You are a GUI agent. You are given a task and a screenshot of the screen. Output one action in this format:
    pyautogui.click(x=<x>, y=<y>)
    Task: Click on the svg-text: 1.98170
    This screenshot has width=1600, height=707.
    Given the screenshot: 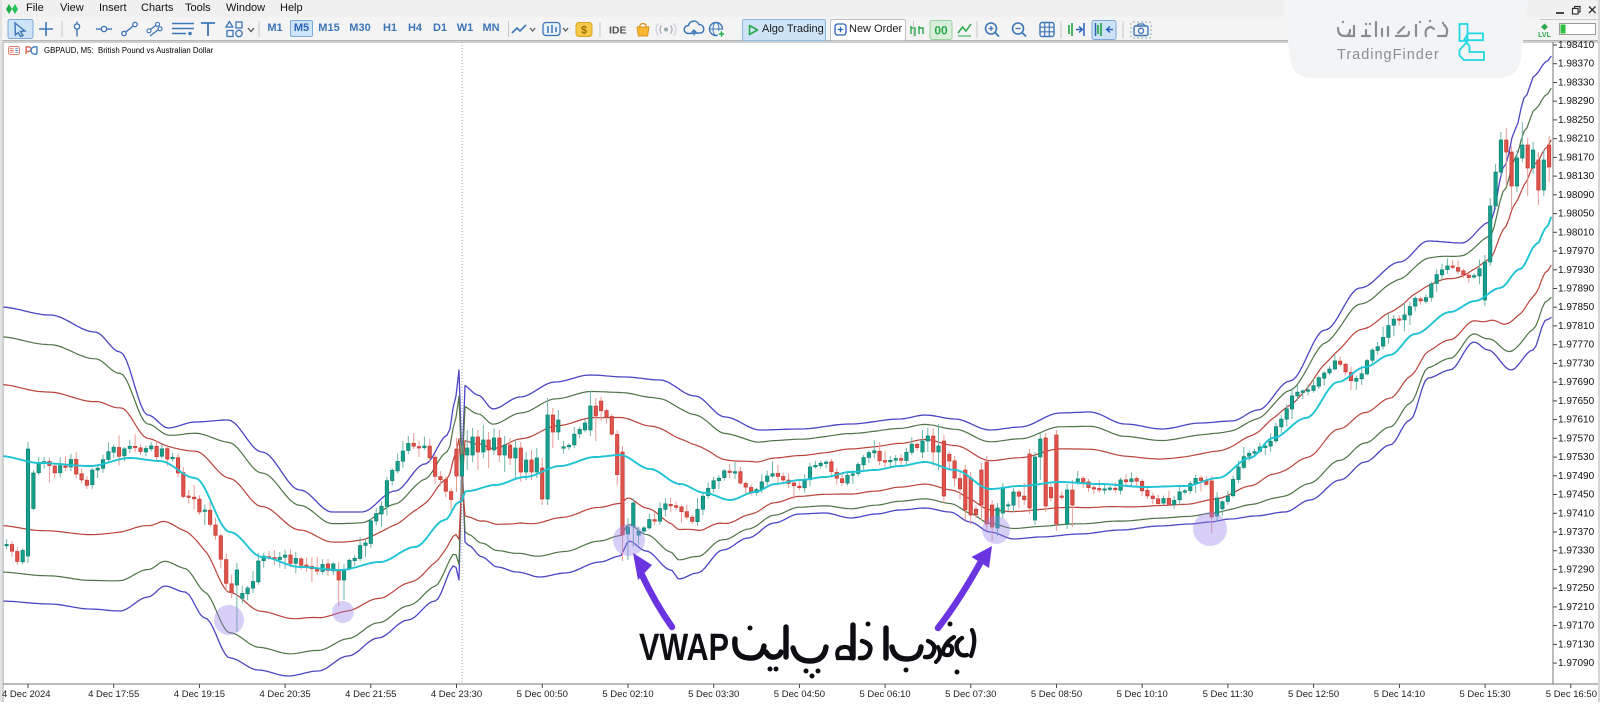 What is the action you would take?
    pyautogui.click(x=1576, y=157)
    